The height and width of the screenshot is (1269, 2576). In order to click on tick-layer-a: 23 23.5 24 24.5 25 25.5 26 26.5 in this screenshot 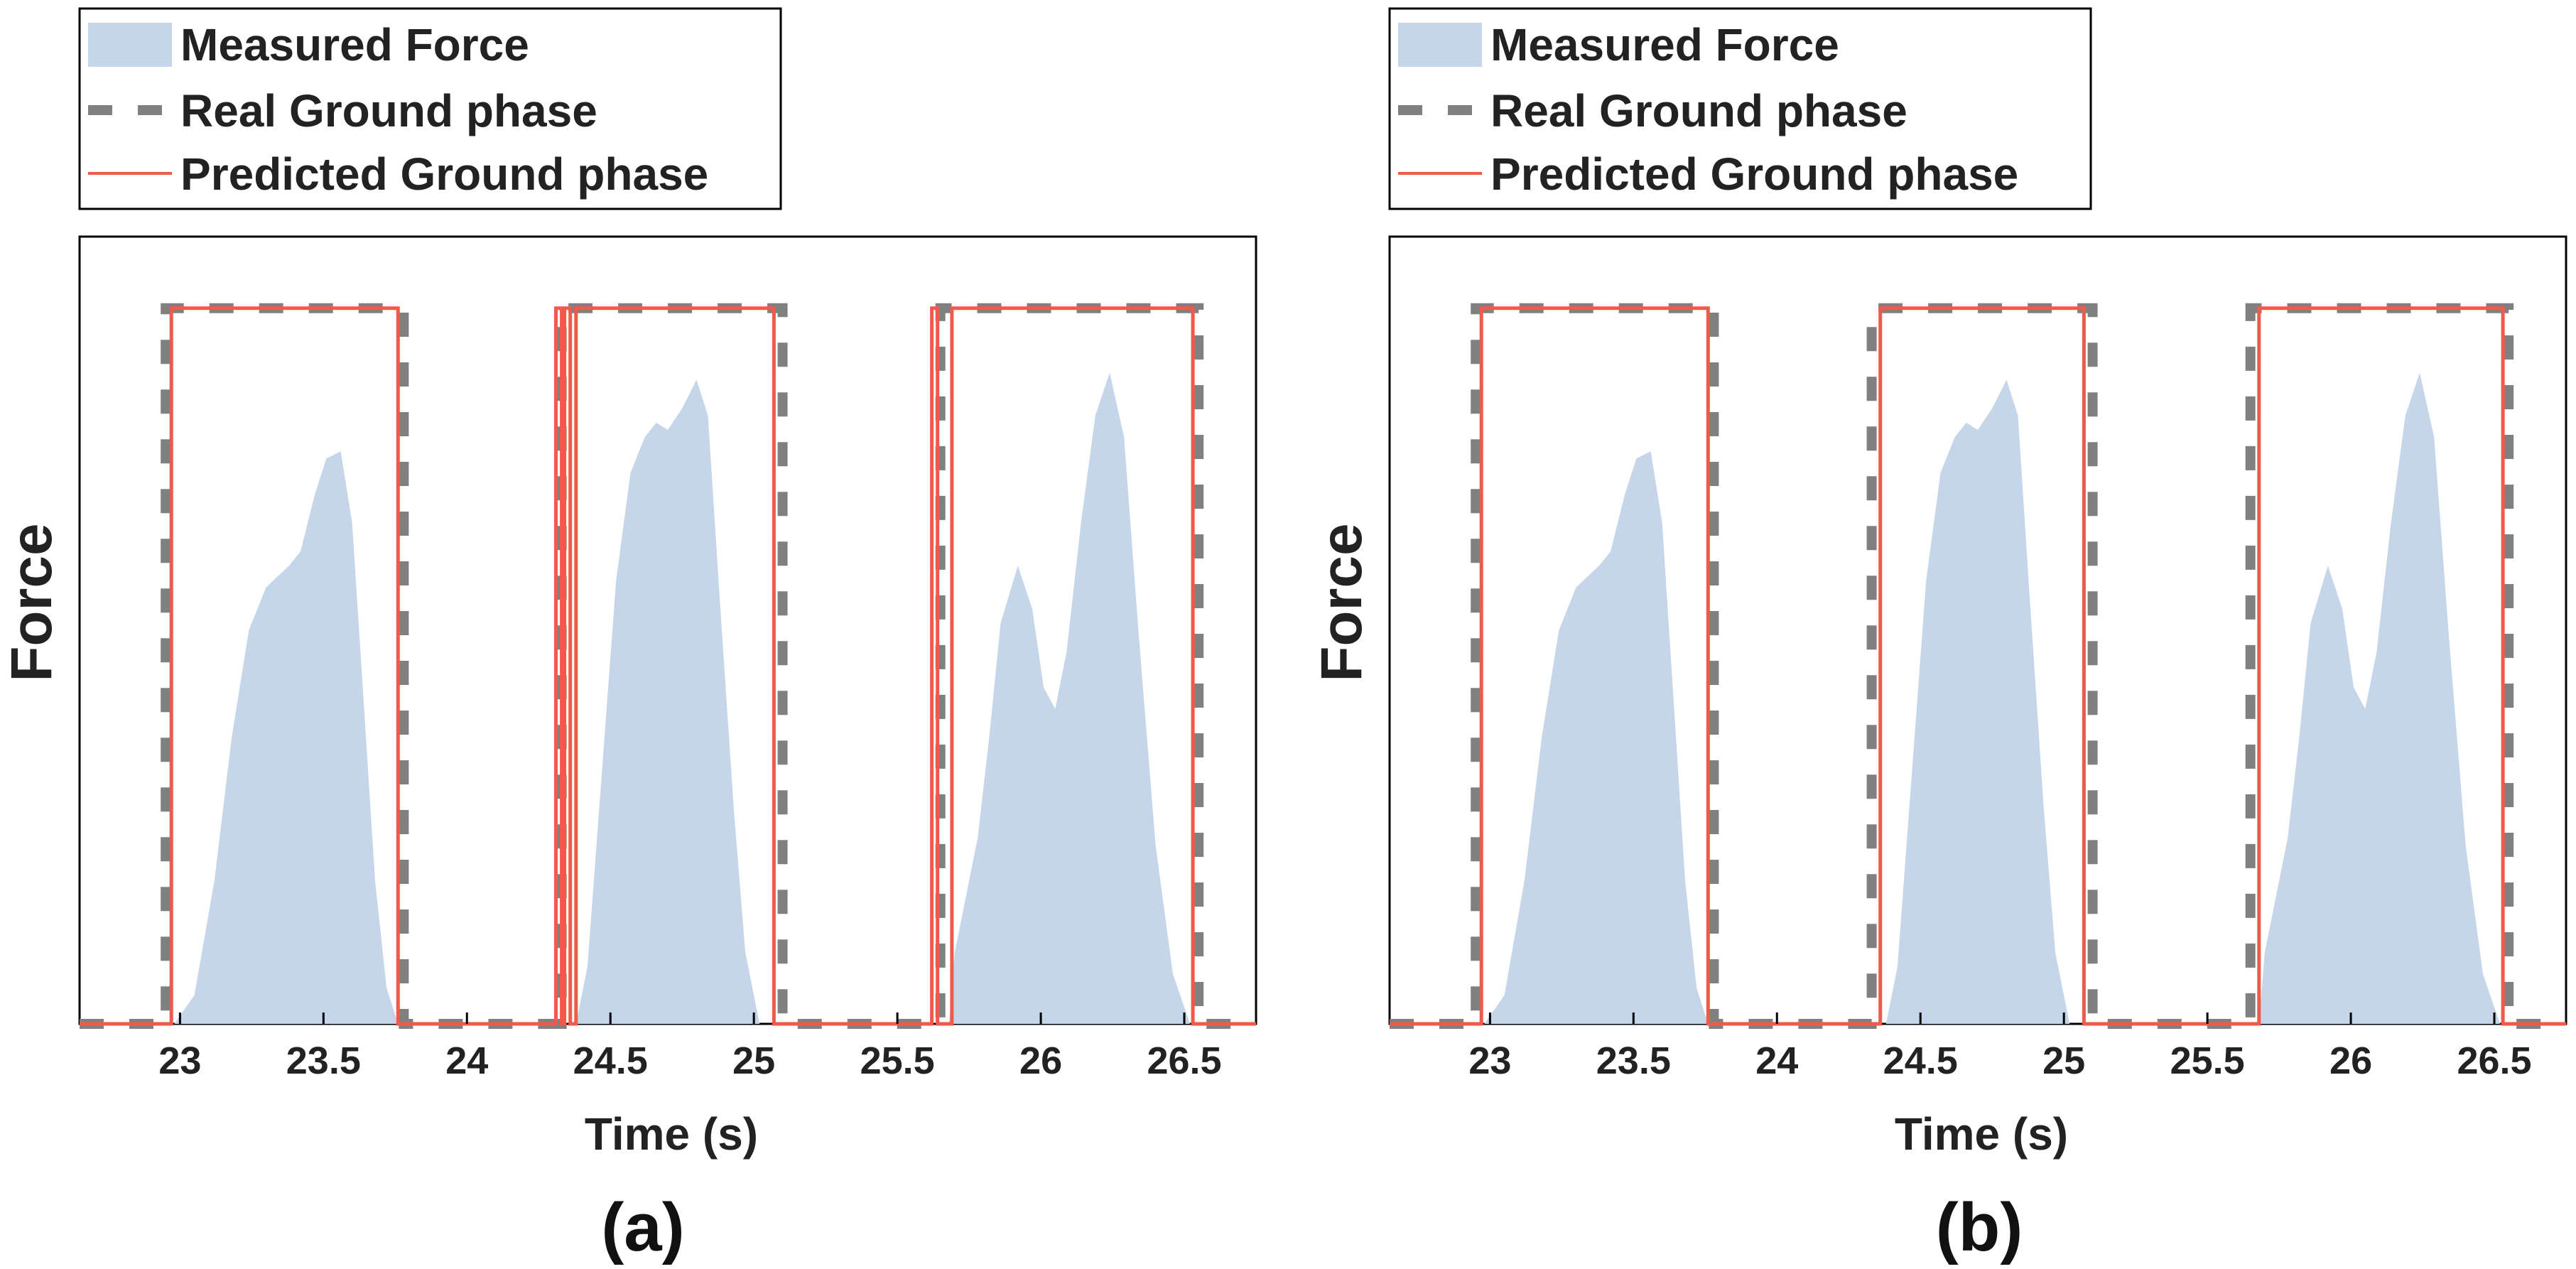, I will do `click(690, 1047)`.